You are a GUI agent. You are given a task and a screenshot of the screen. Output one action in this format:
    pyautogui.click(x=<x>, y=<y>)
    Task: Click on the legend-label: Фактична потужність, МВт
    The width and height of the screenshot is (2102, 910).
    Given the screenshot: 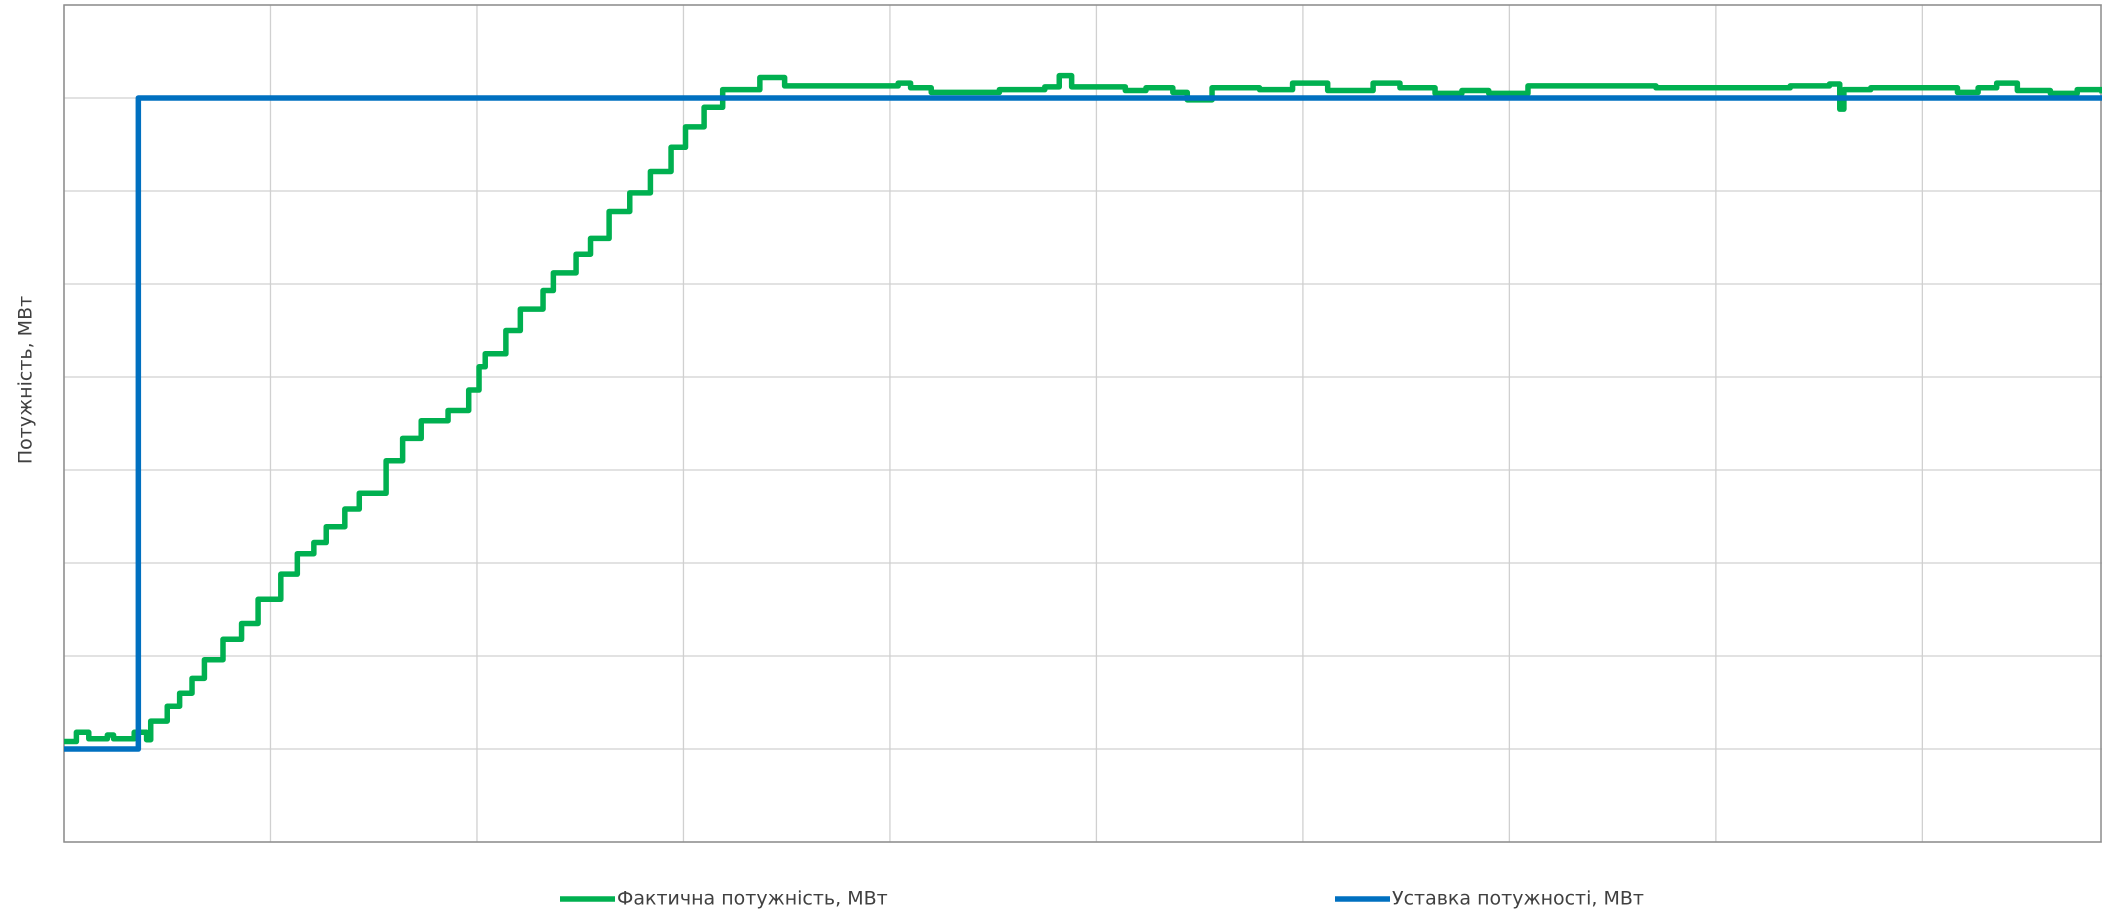 What is the action you would take?
    pyautogui.click(x=752, y=899)
    